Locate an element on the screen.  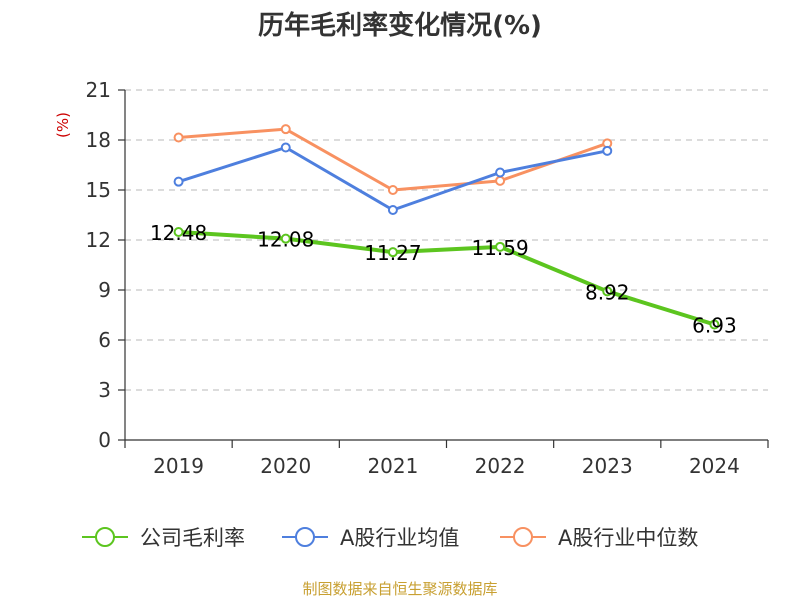
legend-label: A股行业均值 is located at coordinates (399, 538).